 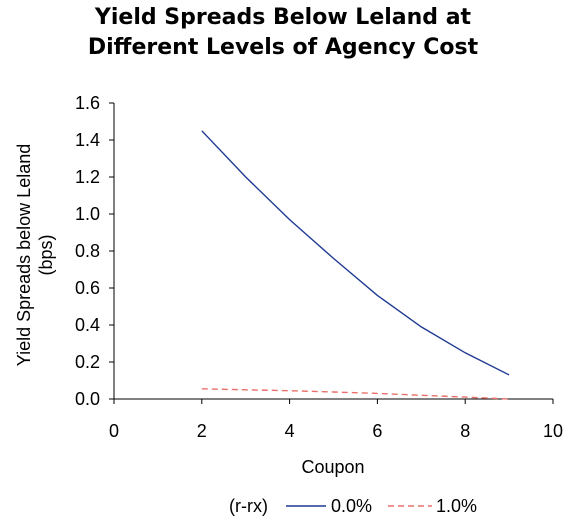 I want to click on y-tick-label-8: 1.6, so click(x=87, y=103).